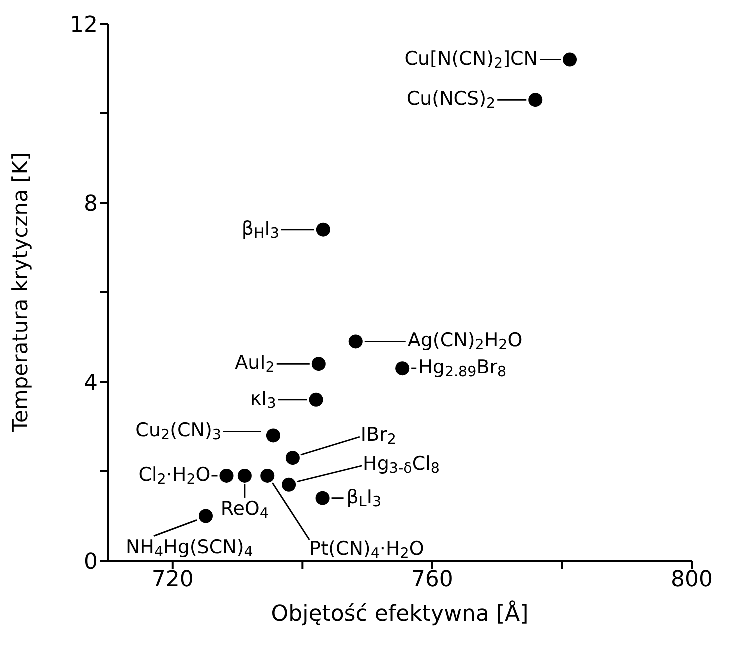 The height and width of the screenshot is (650, 730). What do you see at coordinates (190, 548) in the screenshot?
I see `annotation: NH$_{4}$Hg(SCN)$_{4}$` at bounding box center [190, 548].